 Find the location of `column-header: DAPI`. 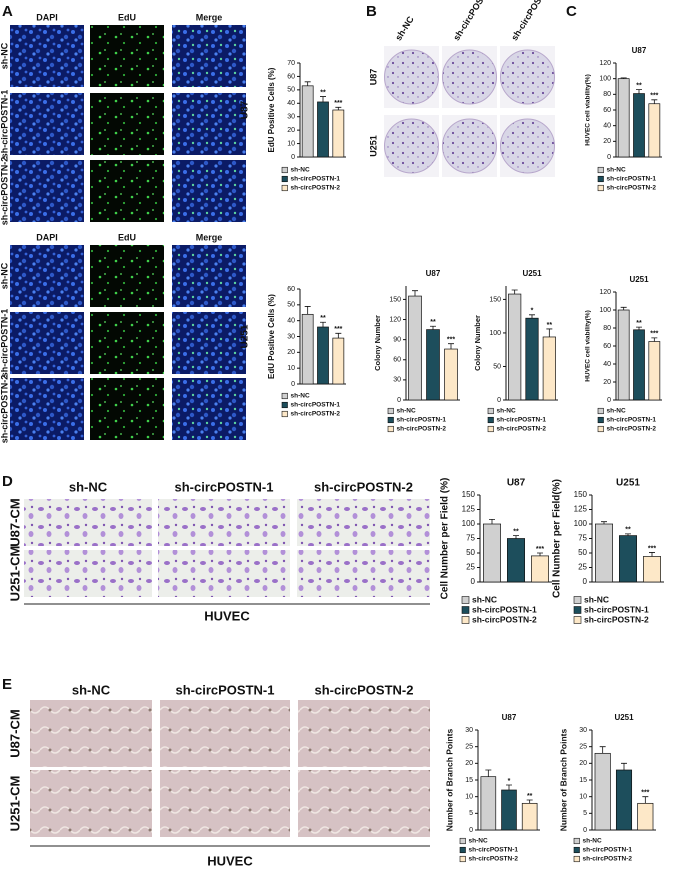

column-header: DAPI is located at coordinates (47, 17).